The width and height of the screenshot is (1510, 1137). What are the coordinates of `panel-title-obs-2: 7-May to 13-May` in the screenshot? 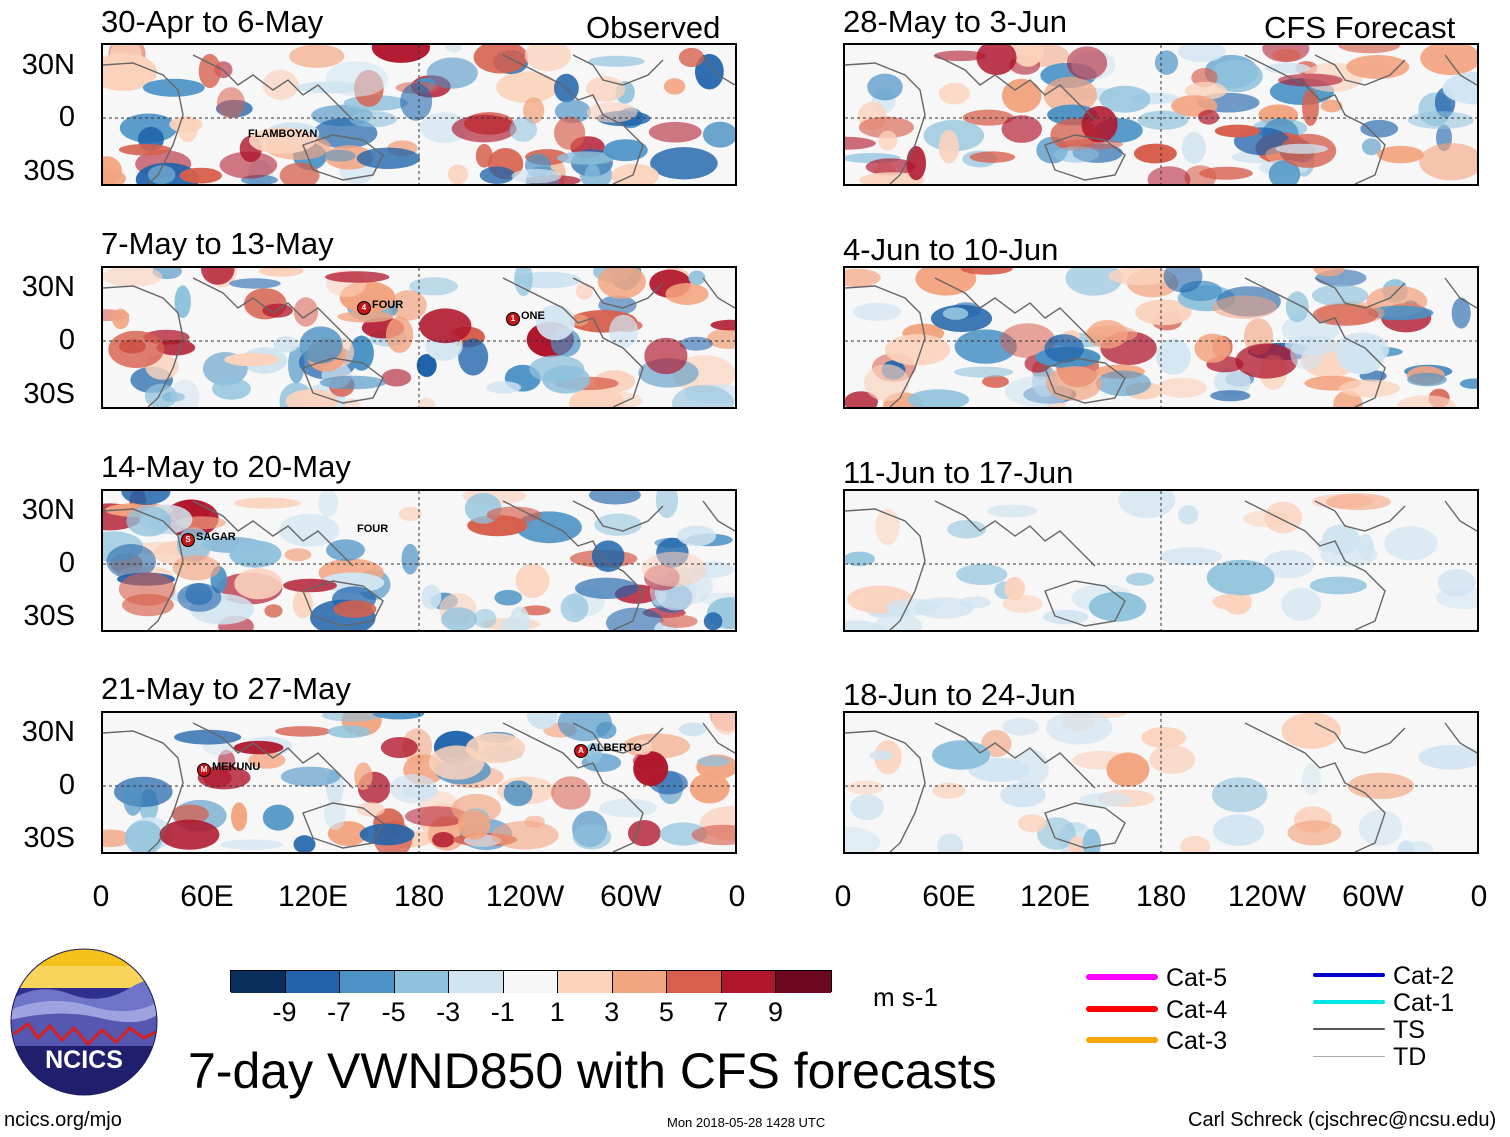 It's located at (217, 243).